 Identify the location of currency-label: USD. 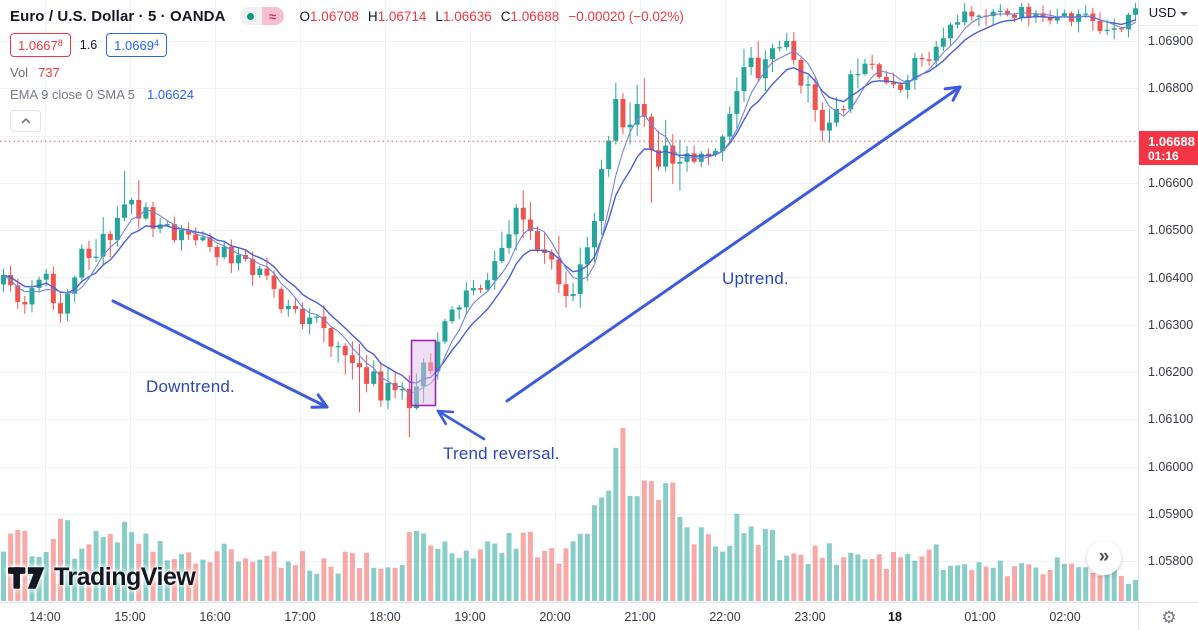
(1162, 12).